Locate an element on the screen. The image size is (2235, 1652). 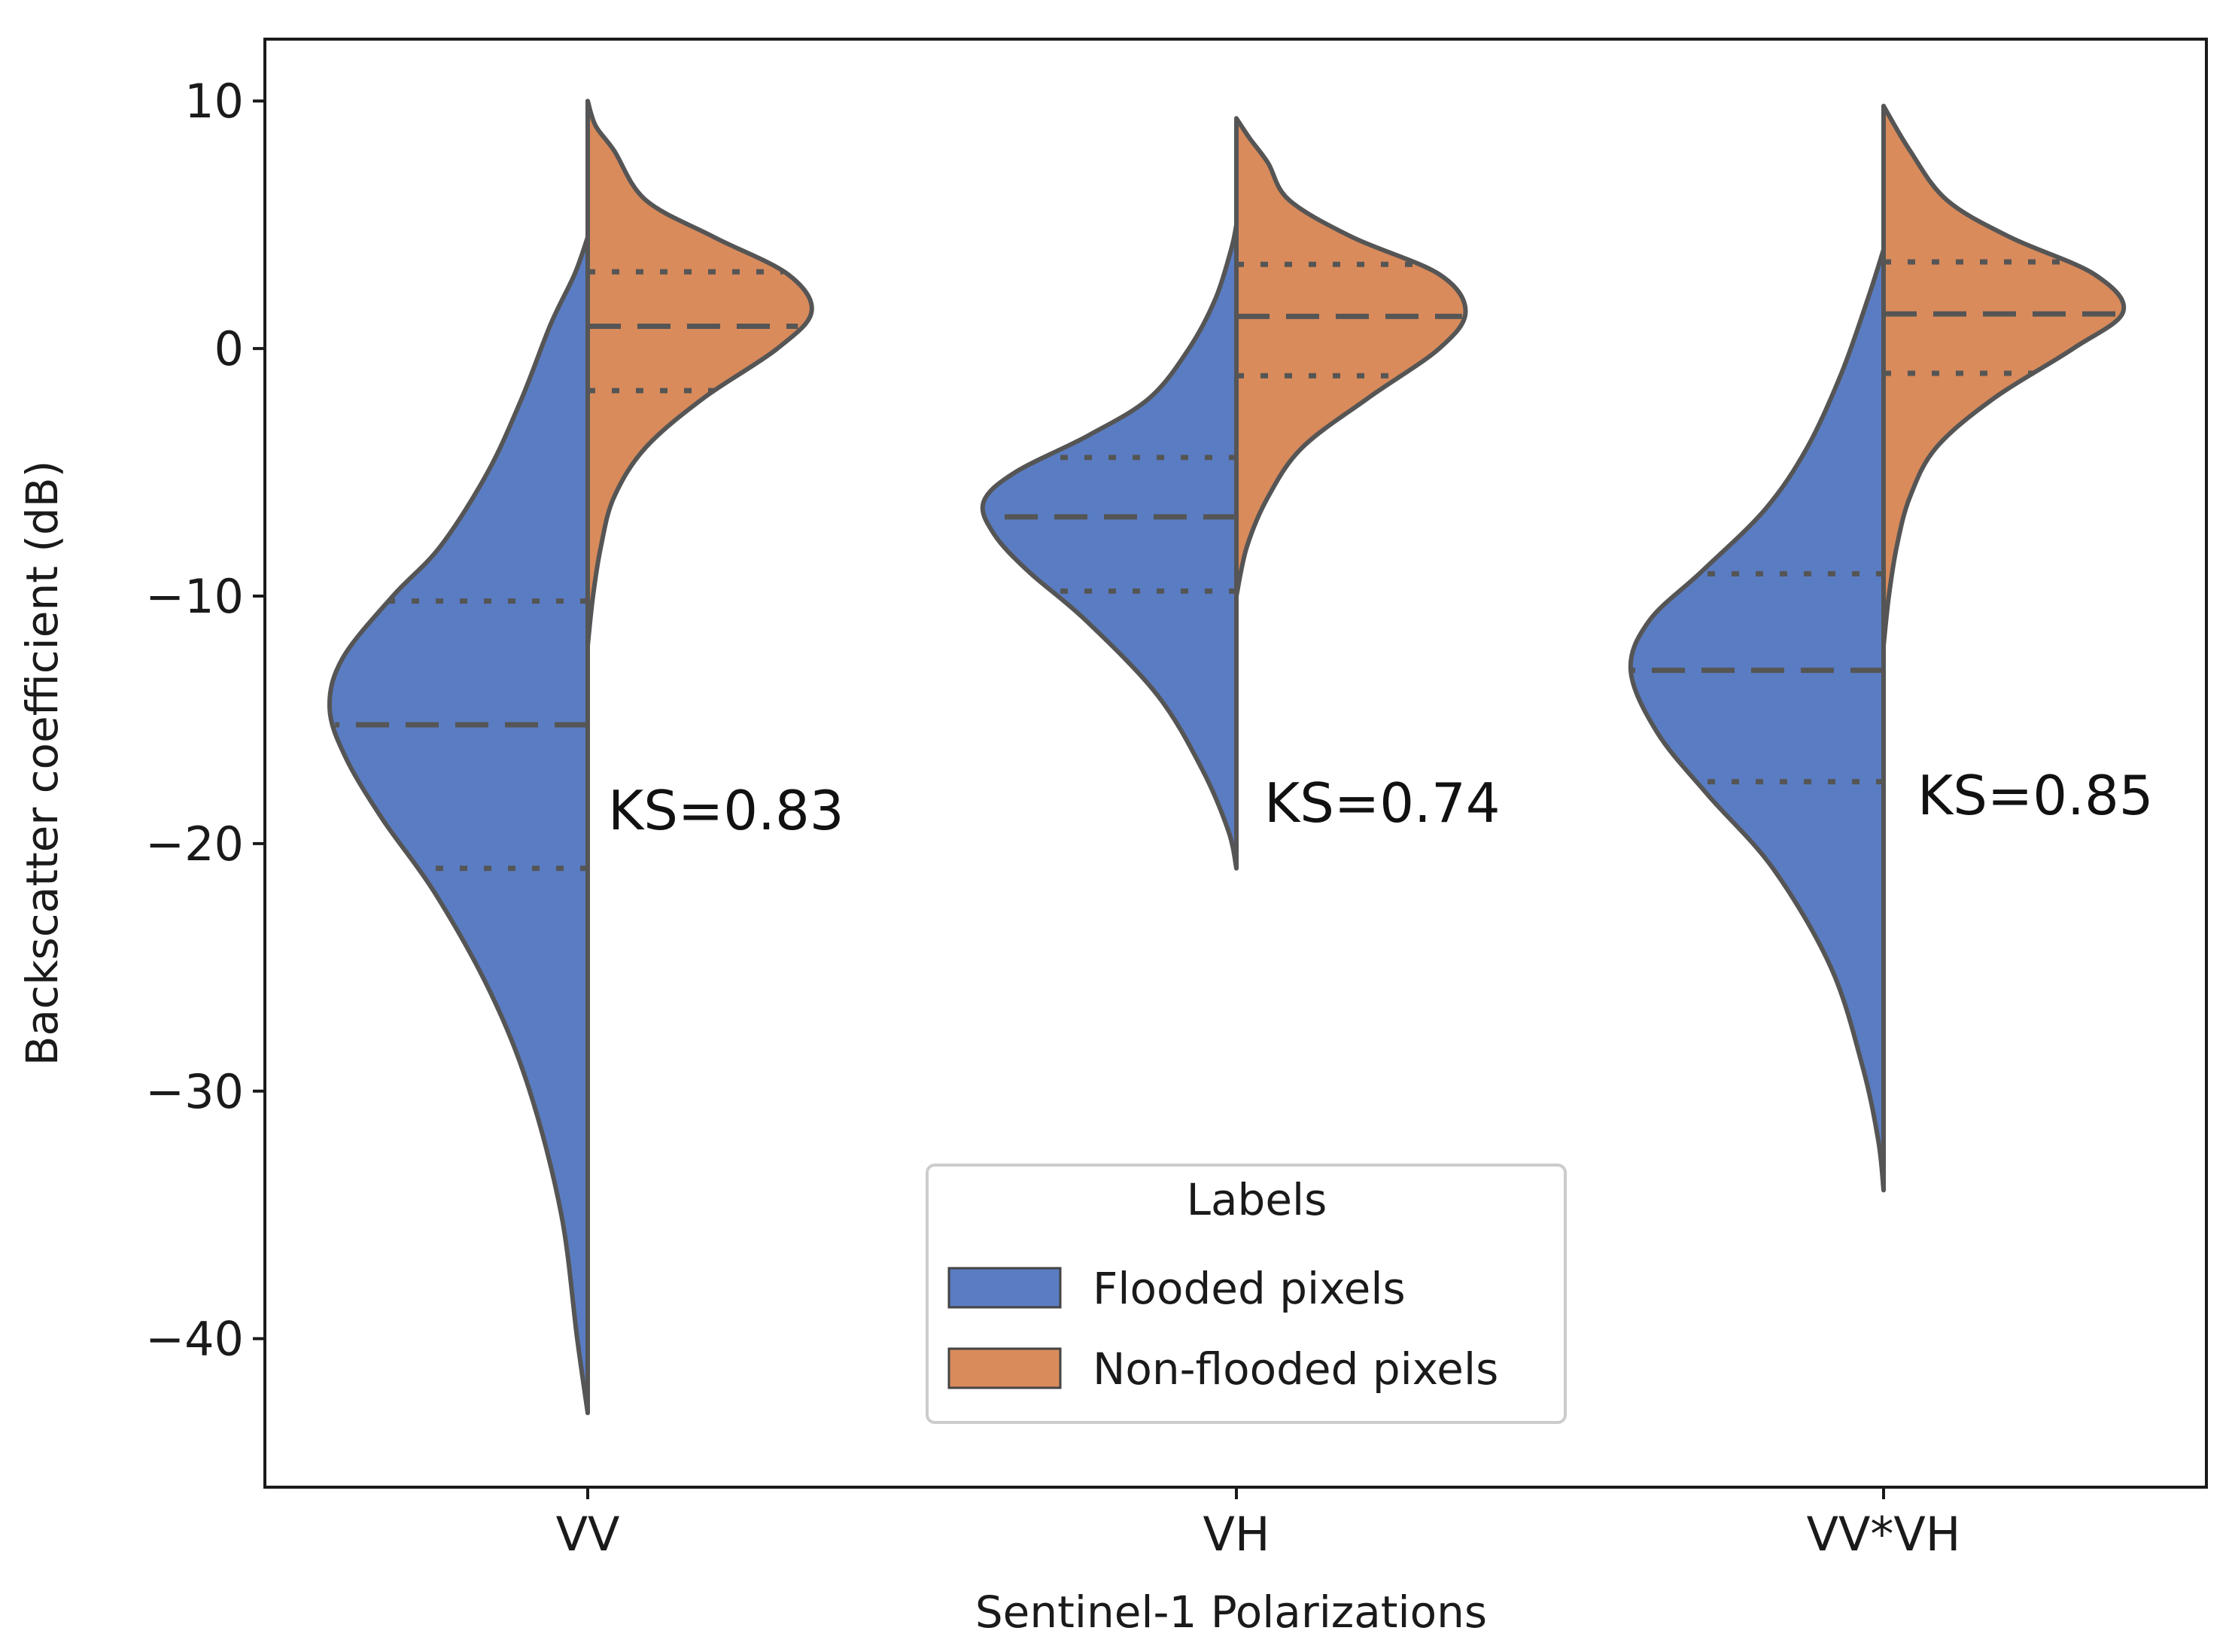
x-axis: VV VH VV*VH is located at coordinates (1258, 1524).